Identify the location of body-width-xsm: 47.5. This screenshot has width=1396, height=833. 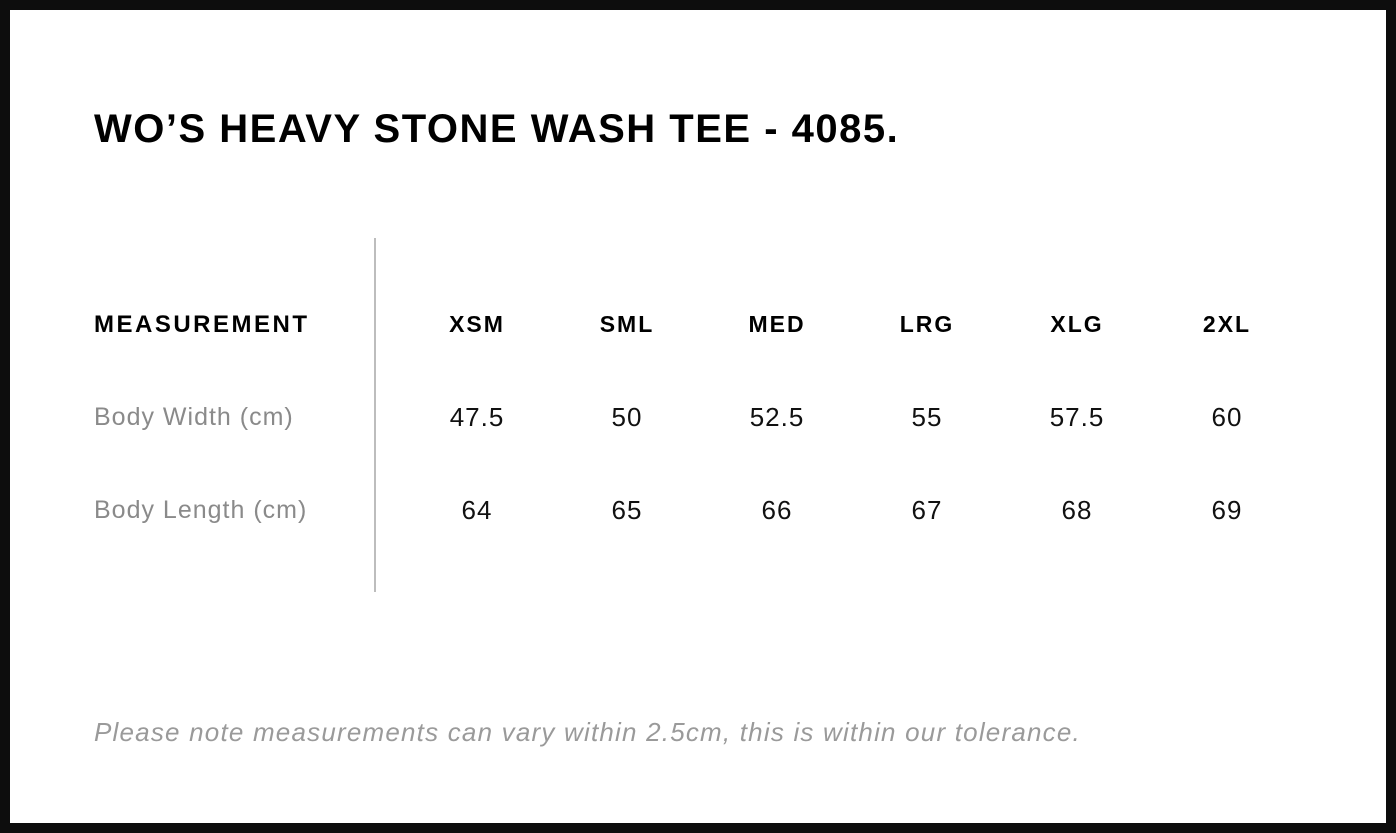
(477, 417).